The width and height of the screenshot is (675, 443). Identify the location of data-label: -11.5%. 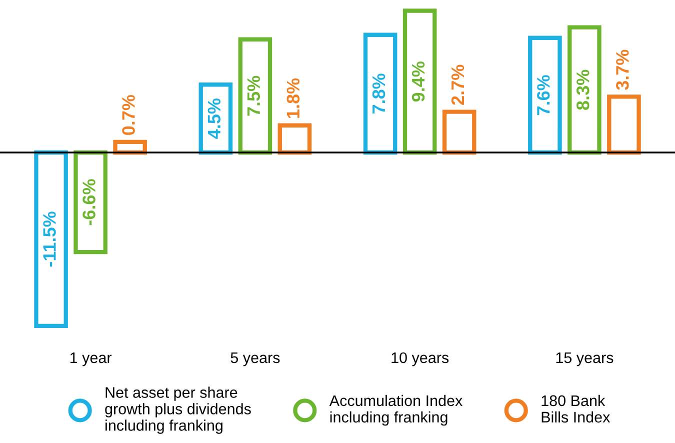
(49, 239).